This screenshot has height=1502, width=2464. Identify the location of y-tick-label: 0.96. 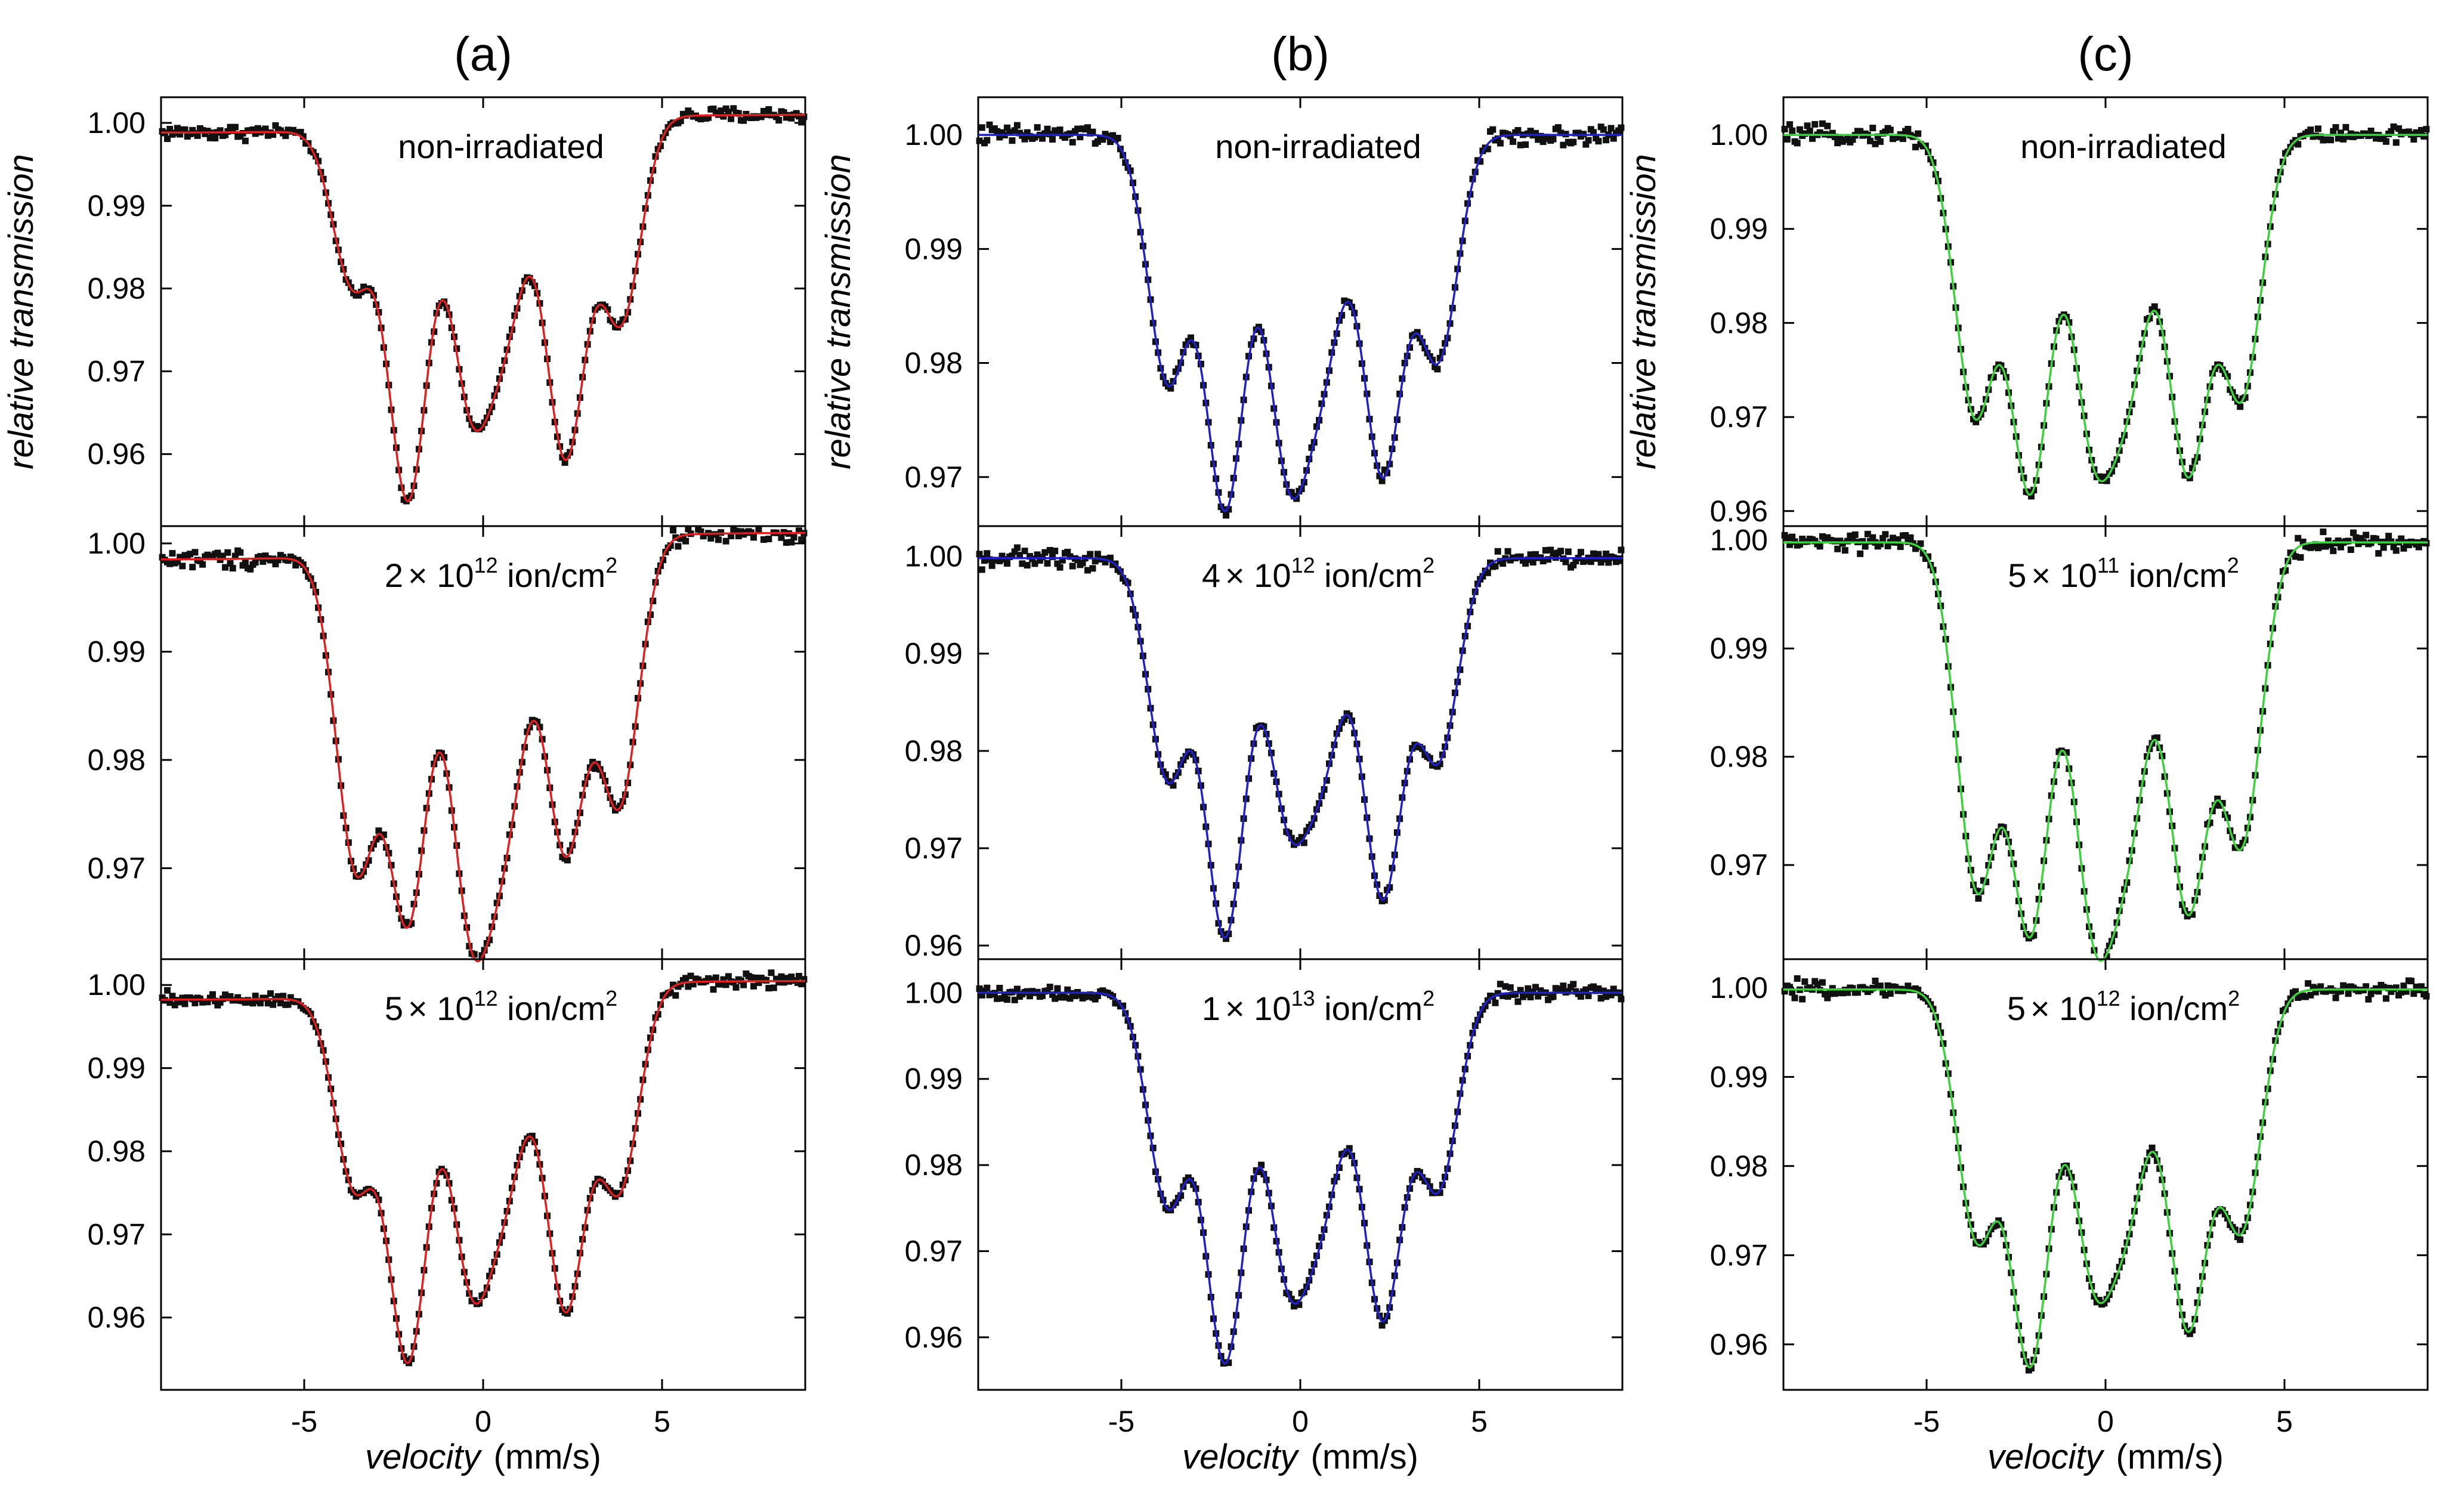
(1739, 1344).